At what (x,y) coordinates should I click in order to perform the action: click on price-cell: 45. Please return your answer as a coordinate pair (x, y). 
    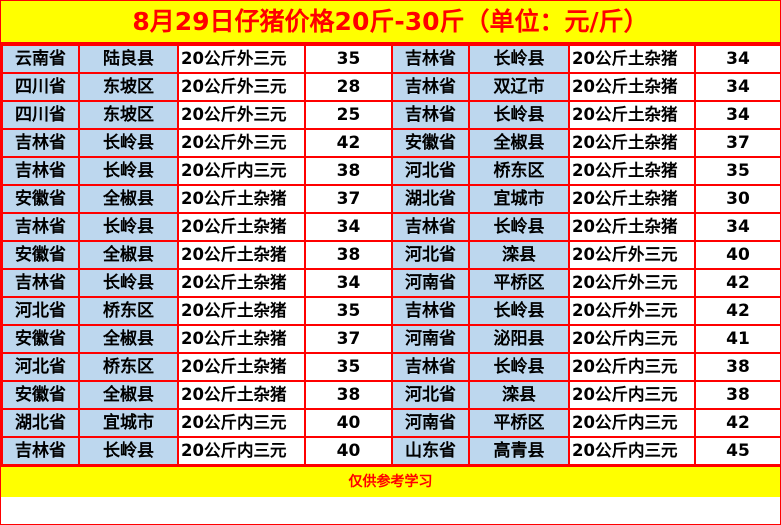
    Looking at the image, I should click on (737, 451).